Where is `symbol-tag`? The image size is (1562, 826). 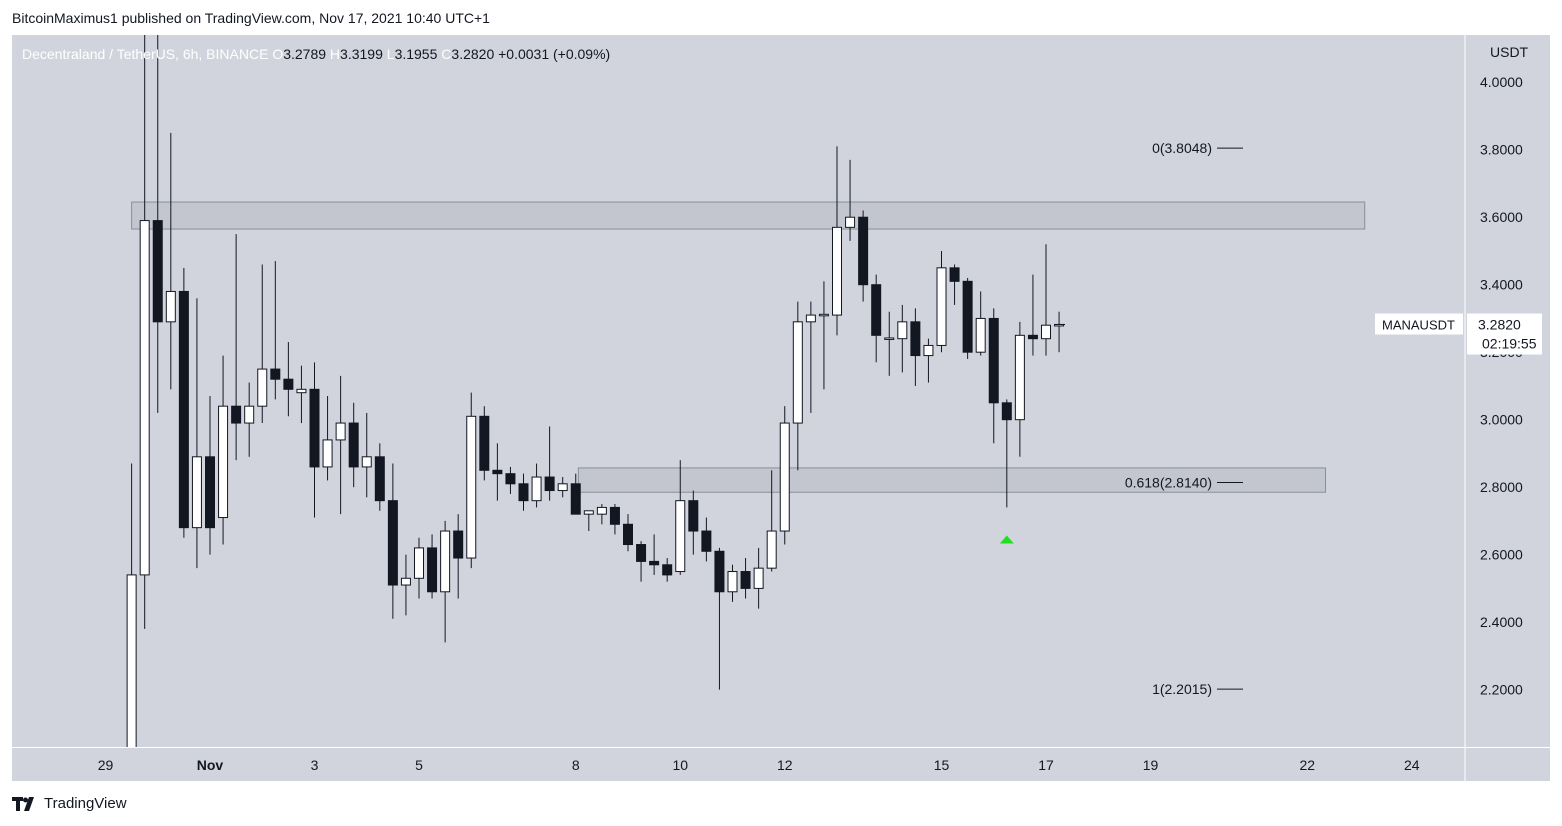
symbol-tag is located at coordinates (1419, 324).